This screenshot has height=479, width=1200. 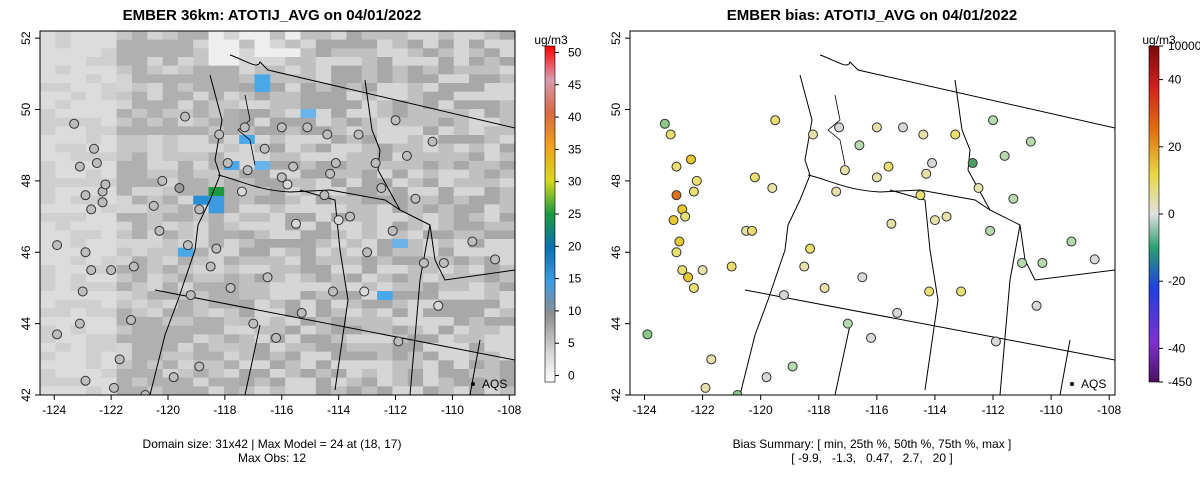 I want to click on x-tick-label: -110, so click(x=452, y=410).